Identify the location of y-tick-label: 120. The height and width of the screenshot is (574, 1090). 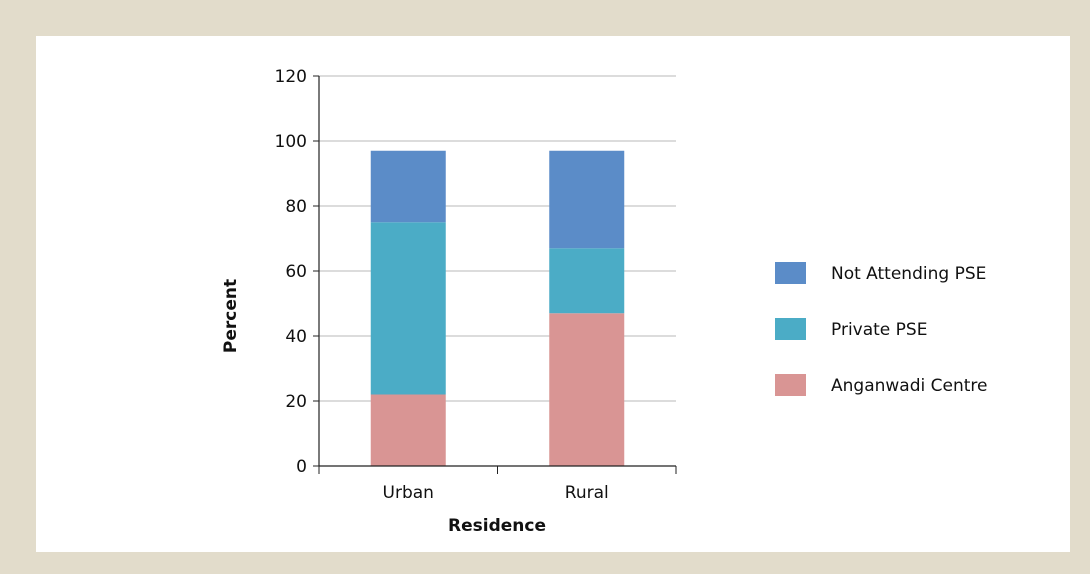
(291, 77).